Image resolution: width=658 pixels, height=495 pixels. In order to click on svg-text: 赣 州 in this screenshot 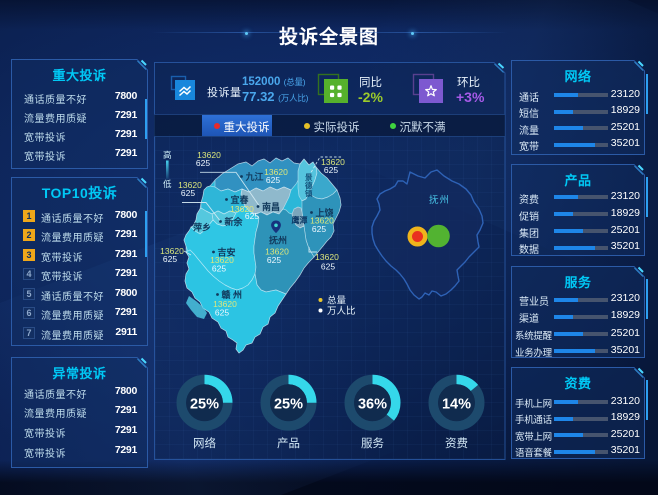, I will do `click(232, 294)`.